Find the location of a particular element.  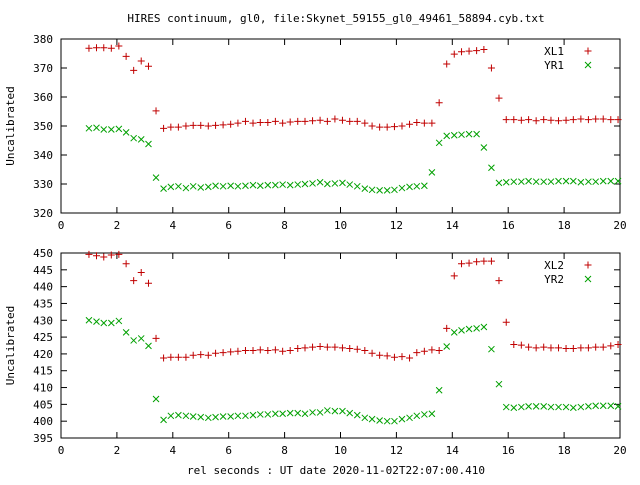

y-tick-label: 320 is located at coordinates (43, 213).